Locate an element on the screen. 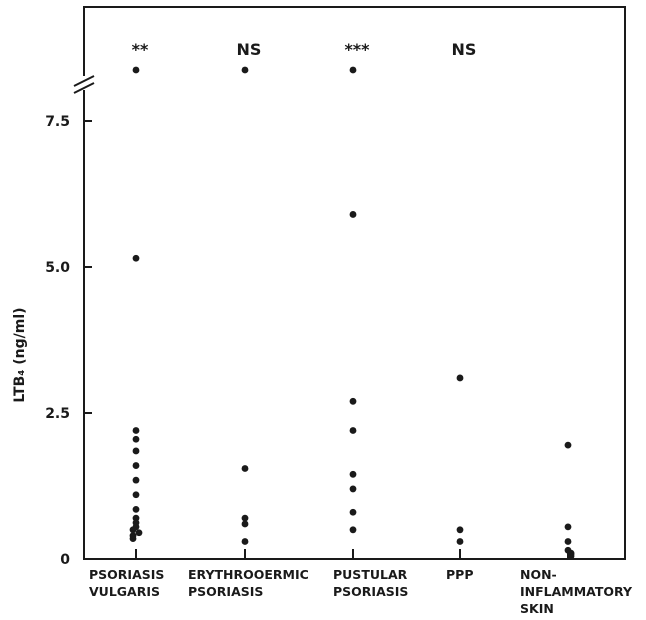 The image size is (646, 620). significance-label: *** is located at coordinates (357, 49).